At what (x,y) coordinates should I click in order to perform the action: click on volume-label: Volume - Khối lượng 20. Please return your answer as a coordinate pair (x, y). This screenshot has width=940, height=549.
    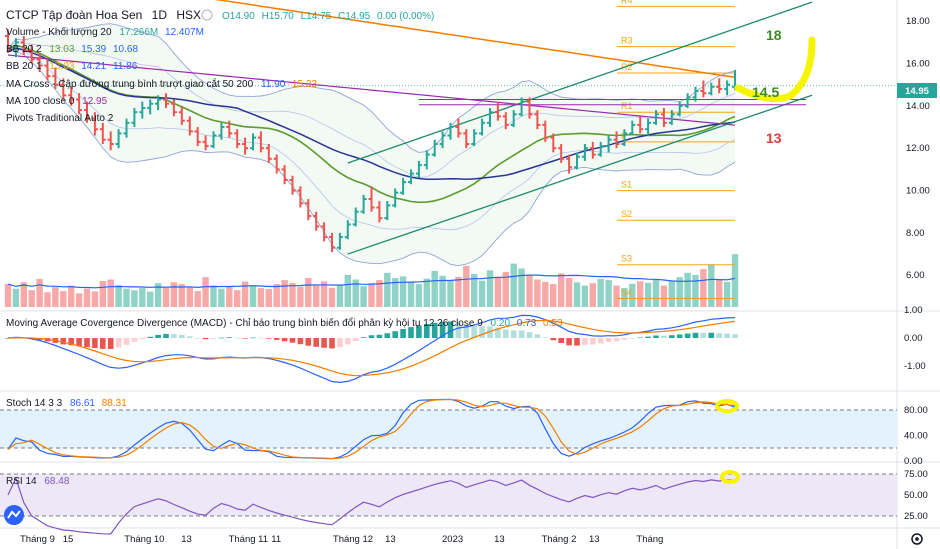
    Looking at the image, I should click on (59, 32).